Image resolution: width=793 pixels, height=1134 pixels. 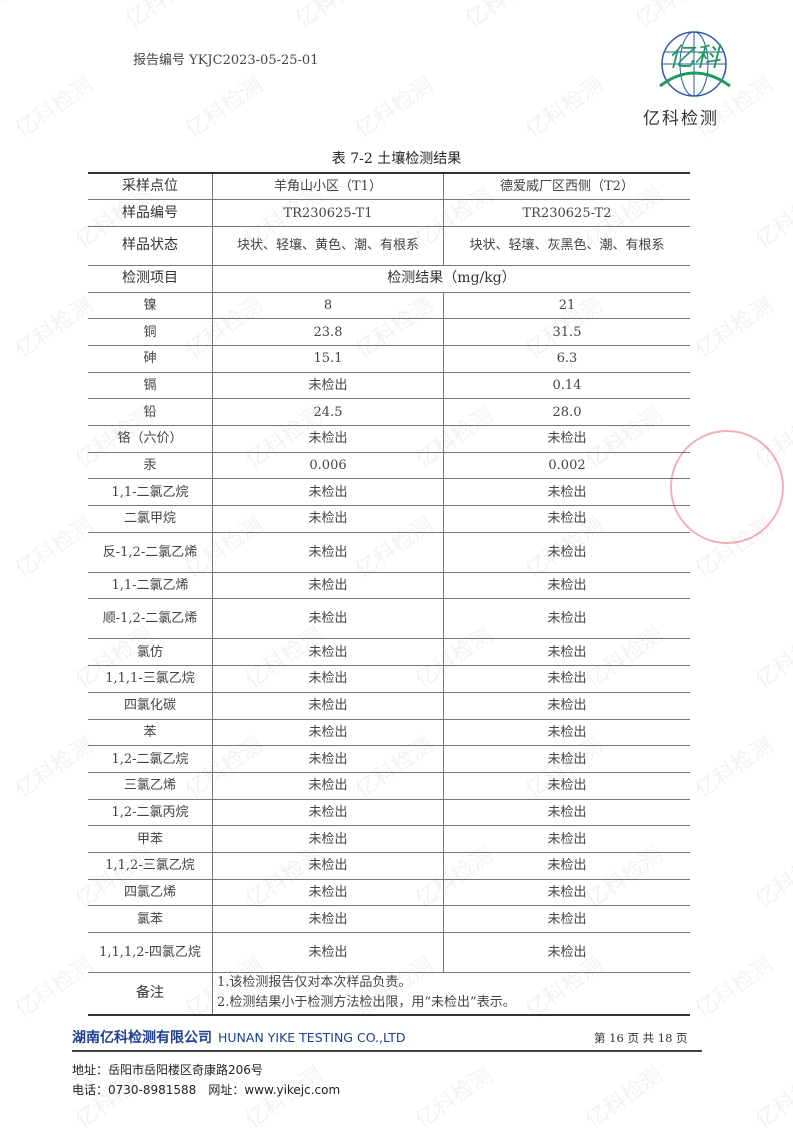 I want to click on table-row: 二氯甲烷 未检出 未检出, so click(x=389, y=519).